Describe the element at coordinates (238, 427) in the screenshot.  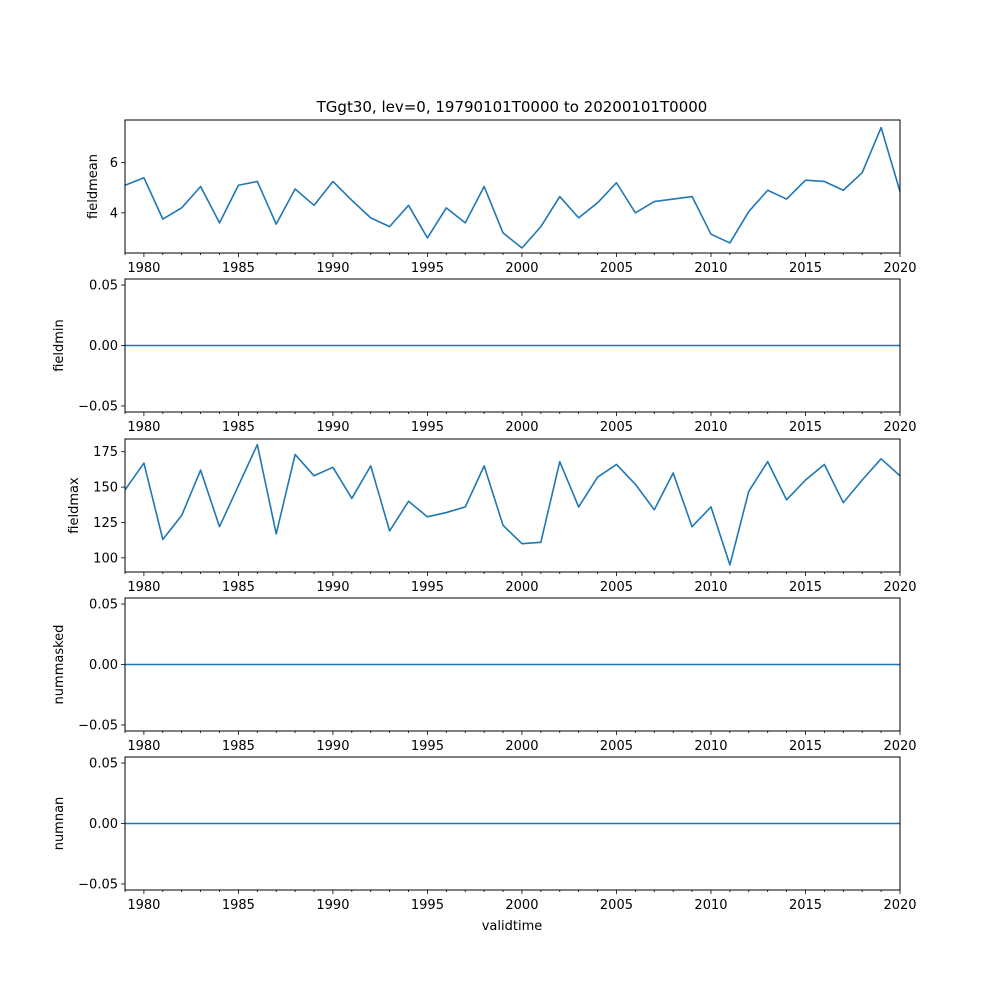
I see `fieldmin-x-tick-label: 1985` at that location.